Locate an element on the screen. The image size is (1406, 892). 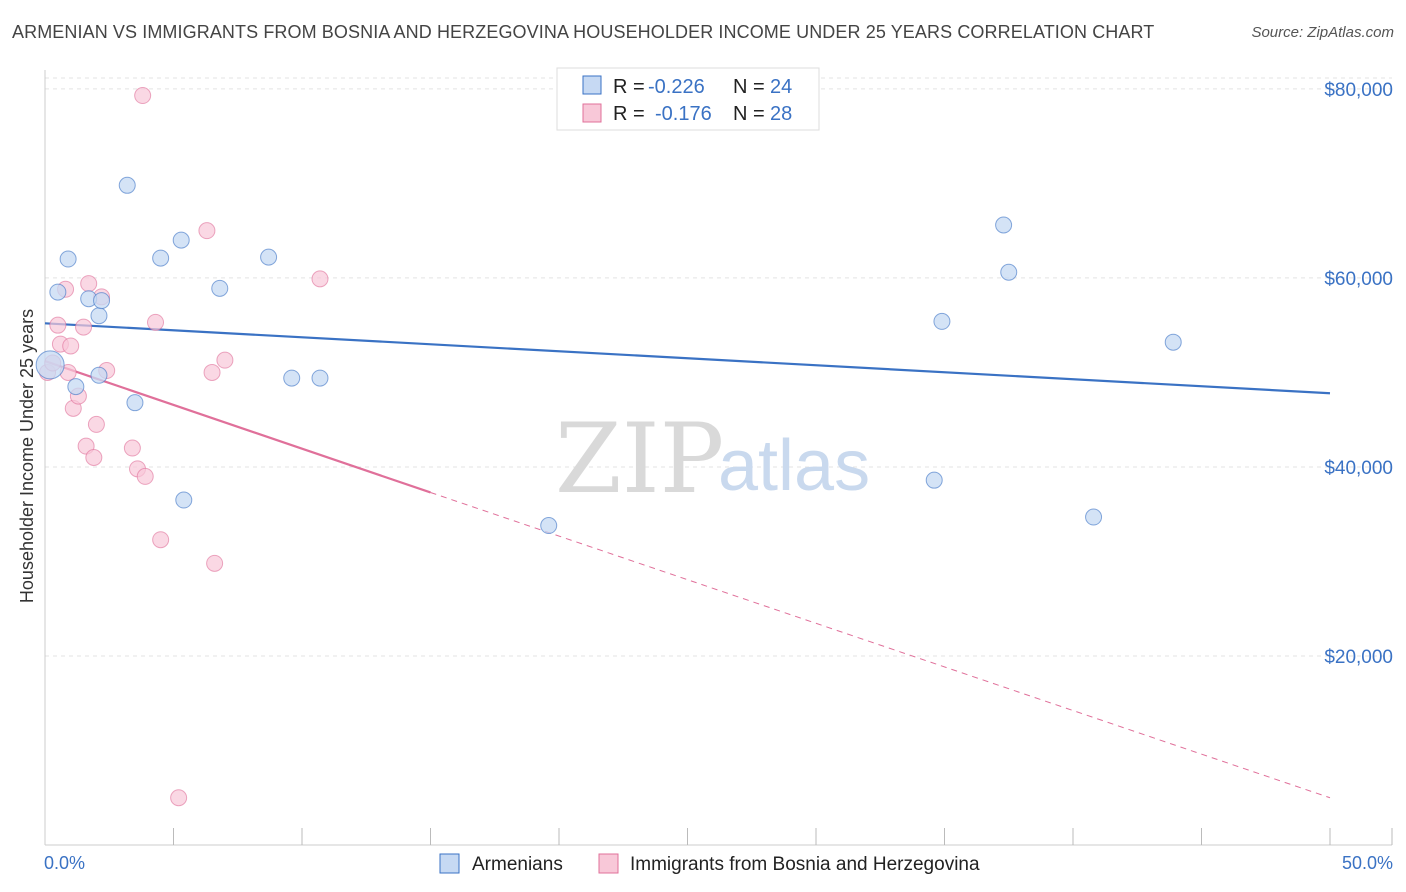
bottom-legend-armenians: Armenians is located at coordinates (517, 864).